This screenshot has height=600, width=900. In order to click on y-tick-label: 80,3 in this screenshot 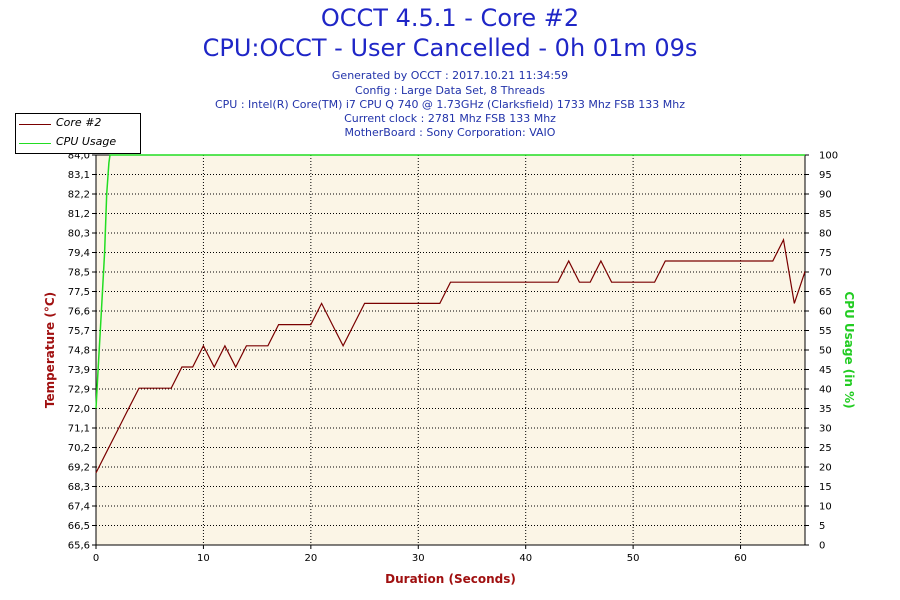, I will do `click(79, 234)`.